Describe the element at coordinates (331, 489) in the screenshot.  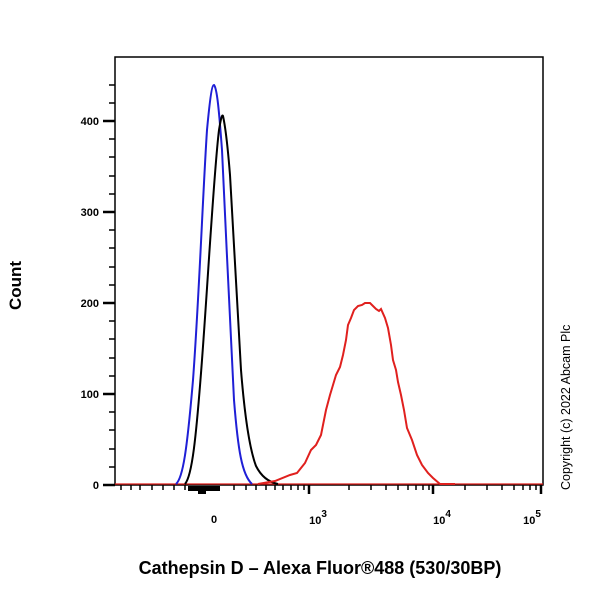
I see `x-axis` at that location.